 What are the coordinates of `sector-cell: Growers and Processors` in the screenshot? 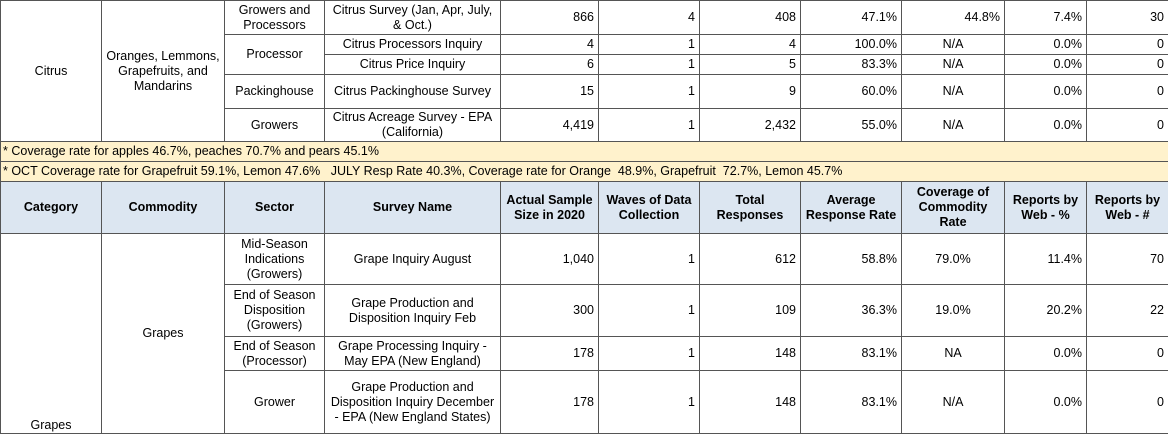 It's located at (274, 17).